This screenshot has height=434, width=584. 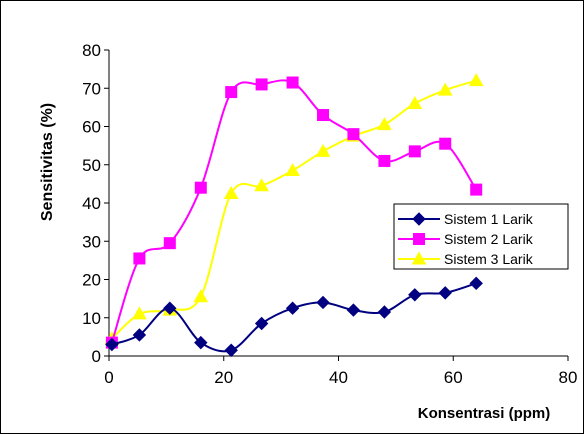 What do you see at coordinates (91, 127) in the screenshot?
I see `y-tick-label: 60` at bounding box center [91, 127].